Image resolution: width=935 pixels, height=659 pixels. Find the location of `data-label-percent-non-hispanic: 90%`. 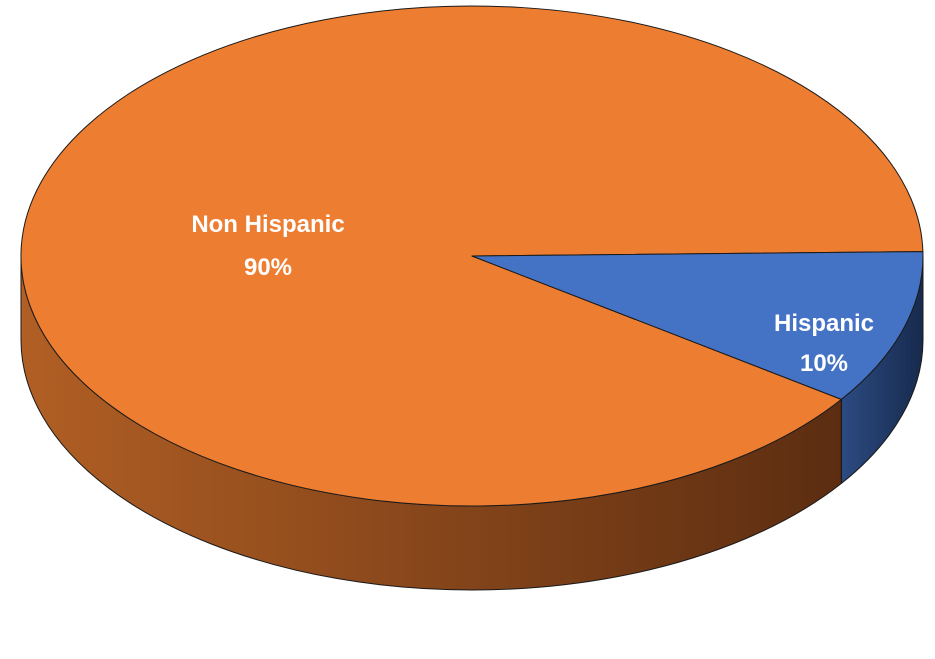

data-label-percent-non-hispanic: 90% is located at coordinates (268, 267).